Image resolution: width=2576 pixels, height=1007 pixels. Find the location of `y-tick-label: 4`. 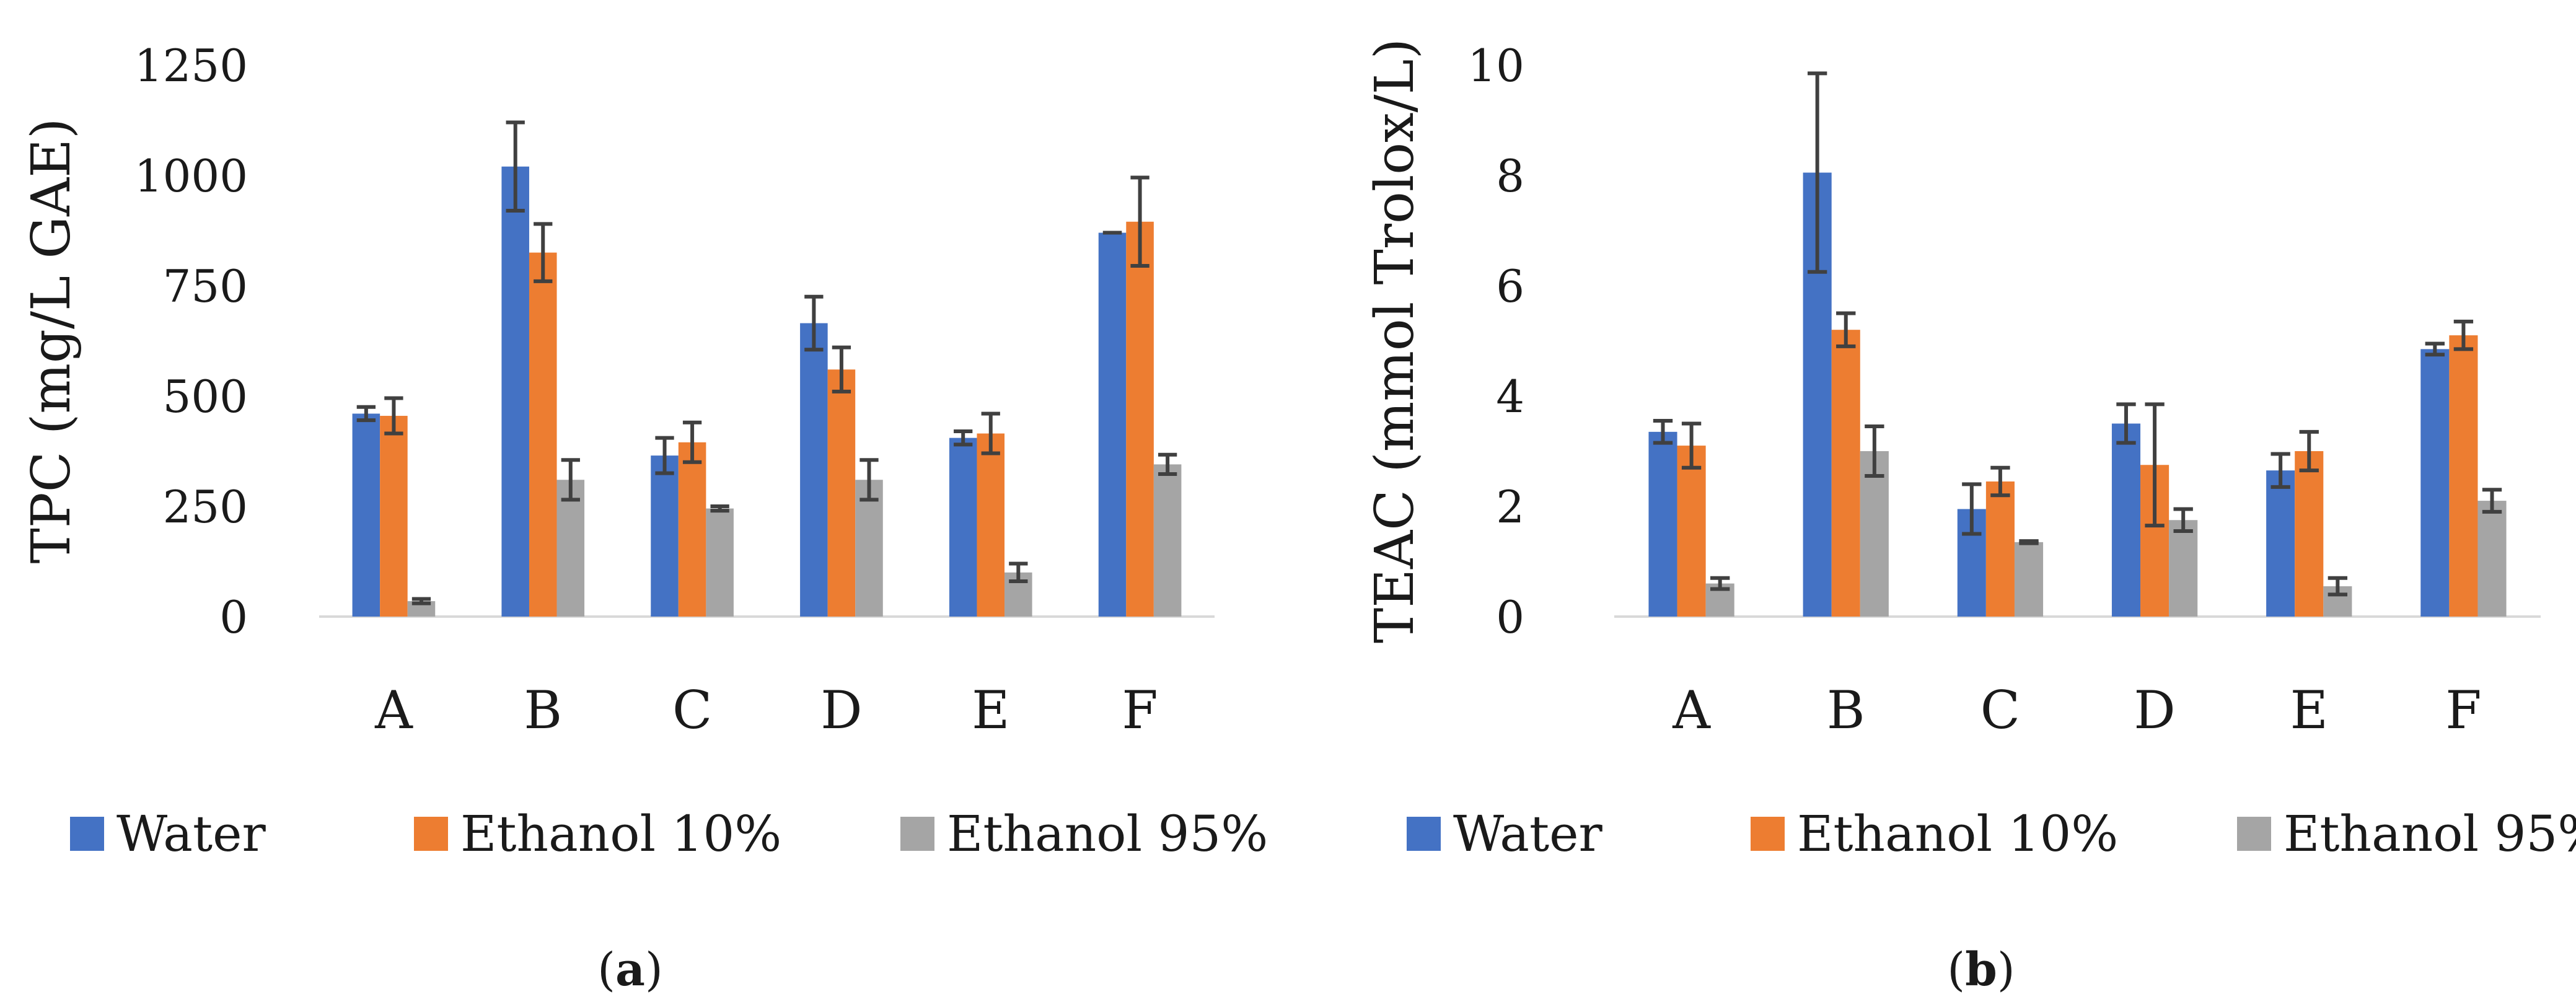

y-tick-label: 4 is located at coordinates (1510, 397).